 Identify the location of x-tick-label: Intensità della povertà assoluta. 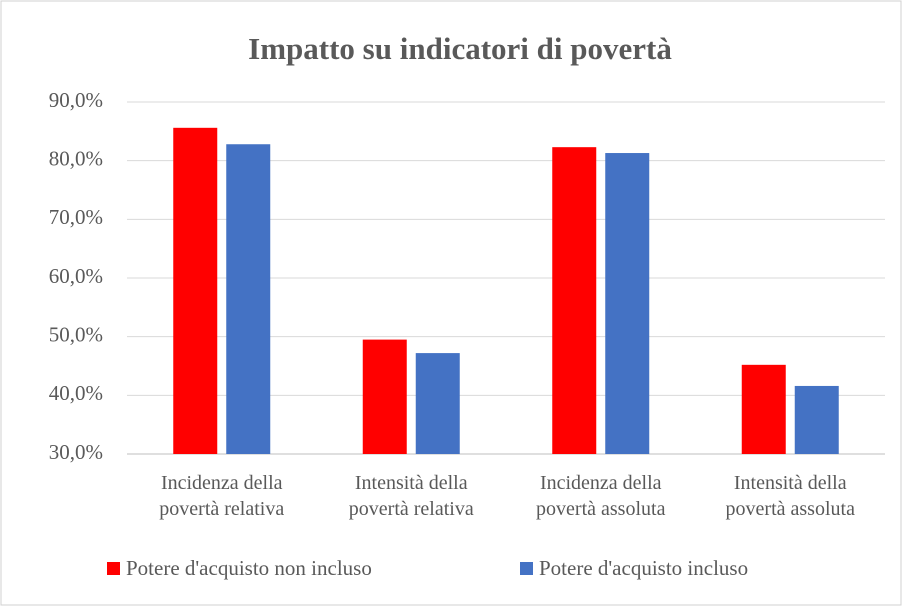
(790, 496).